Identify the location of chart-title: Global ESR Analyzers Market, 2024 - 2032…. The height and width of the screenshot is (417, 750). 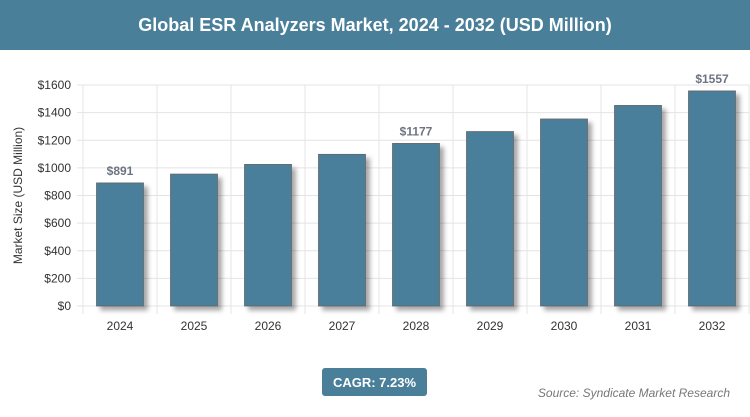
(375, 25).